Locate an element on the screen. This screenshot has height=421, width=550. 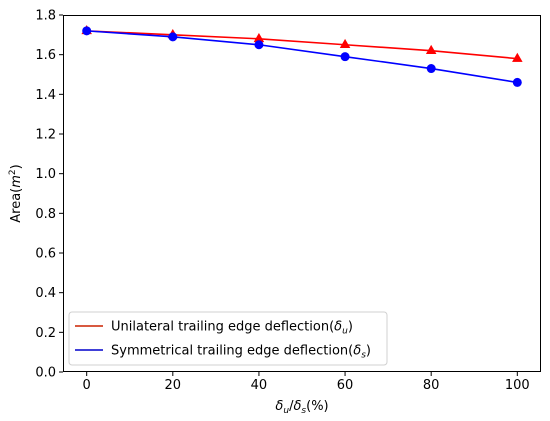
legend-label-symmetrical-end: ) is located at coordinates (368, 351).